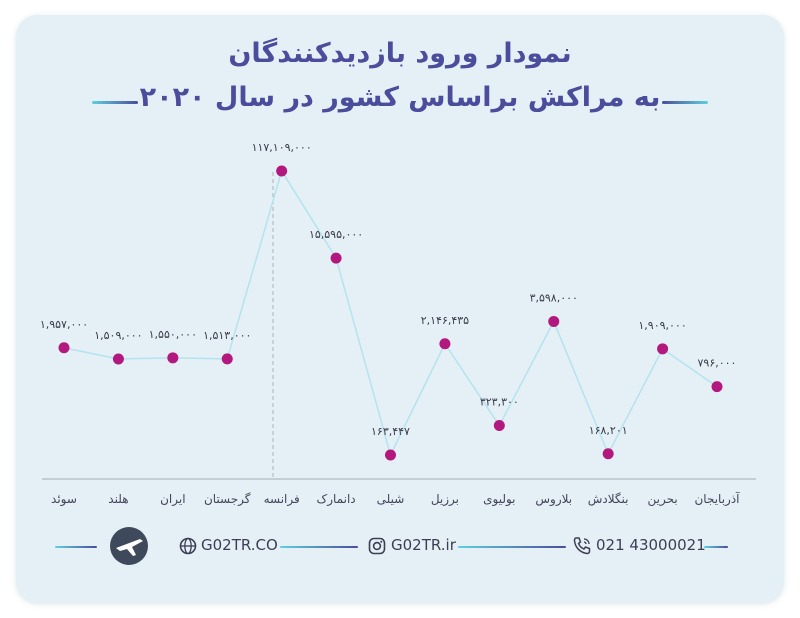 This screenshot has width=800, height=618. Describe the element at coordinates (188, 546) in the screenshot. I see `globe-icon` at that location.